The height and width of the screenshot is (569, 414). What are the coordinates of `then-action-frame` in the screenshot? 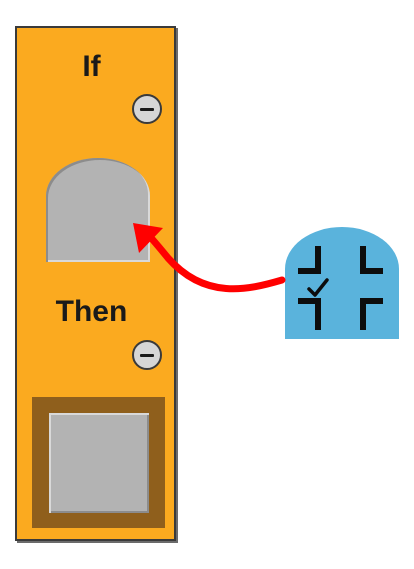 It's located at (98, 462).